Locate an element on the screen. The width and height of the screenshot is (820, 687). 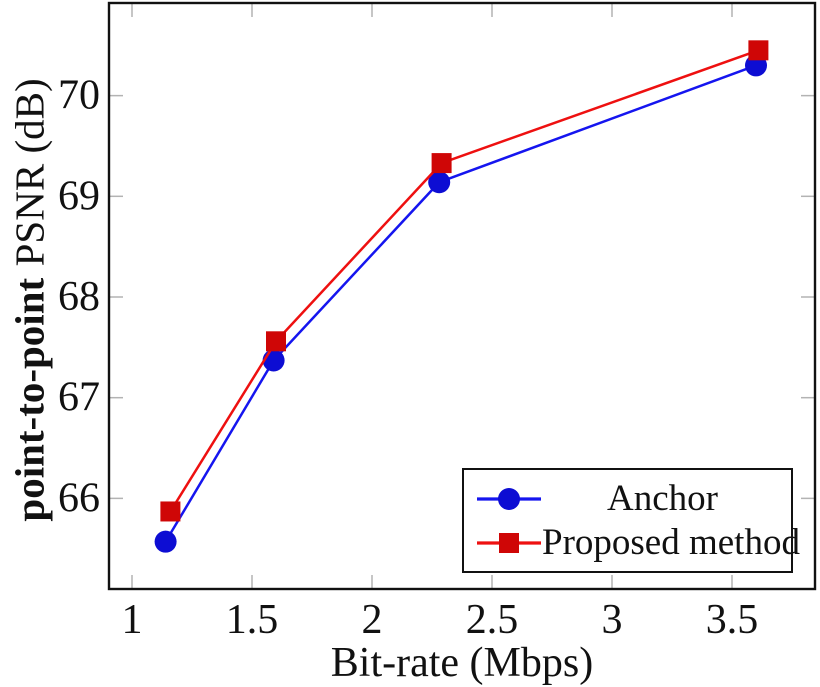
y-tick-label: 70 is located at coordinates (79, 96).